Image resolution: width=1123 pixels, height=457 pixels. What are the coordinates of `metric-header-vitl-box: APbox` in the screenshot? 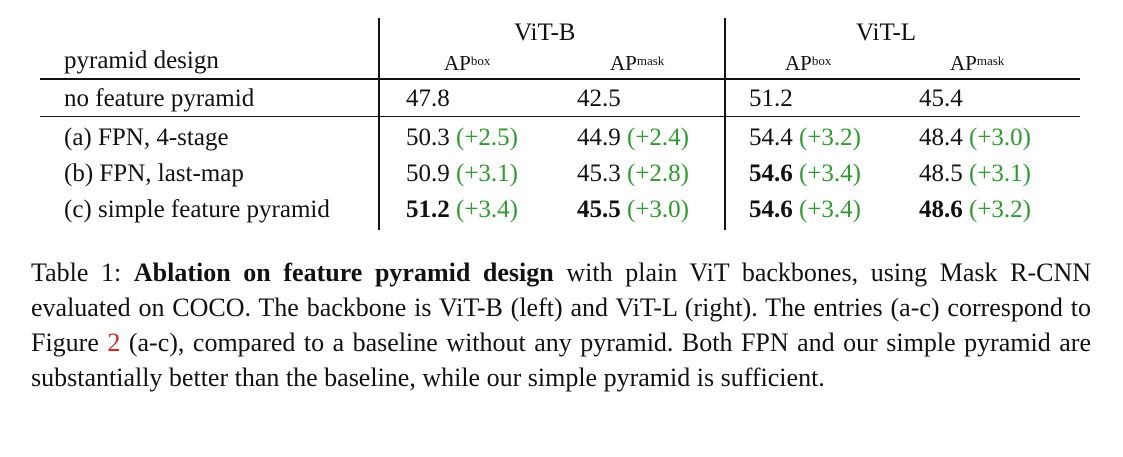 It's located at (808, 63).